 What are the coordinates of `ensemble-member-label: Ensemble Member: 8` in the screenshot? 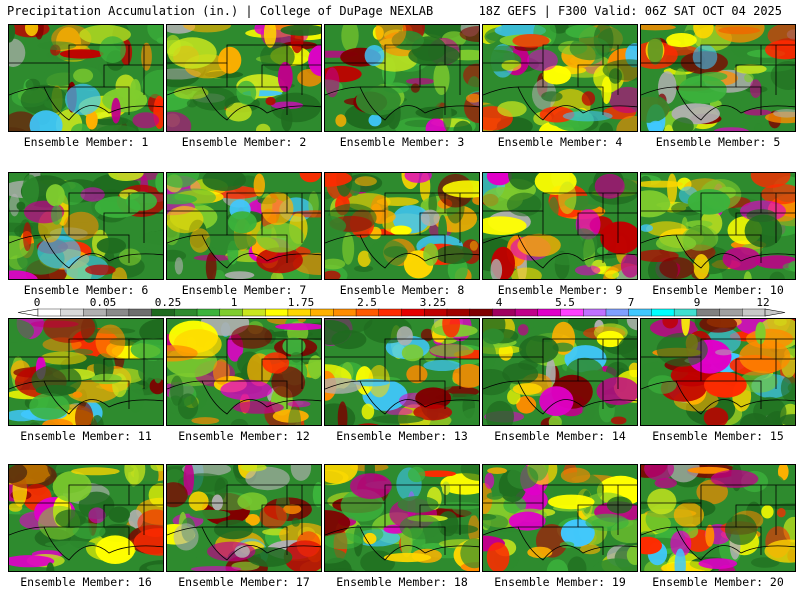 It's located at (402, 290).